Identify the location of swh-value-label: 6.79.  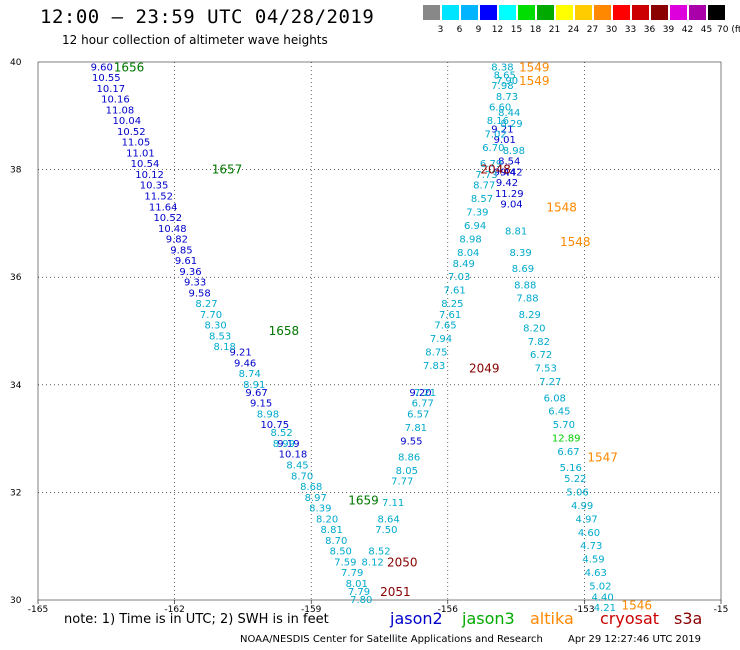
(491, 164).